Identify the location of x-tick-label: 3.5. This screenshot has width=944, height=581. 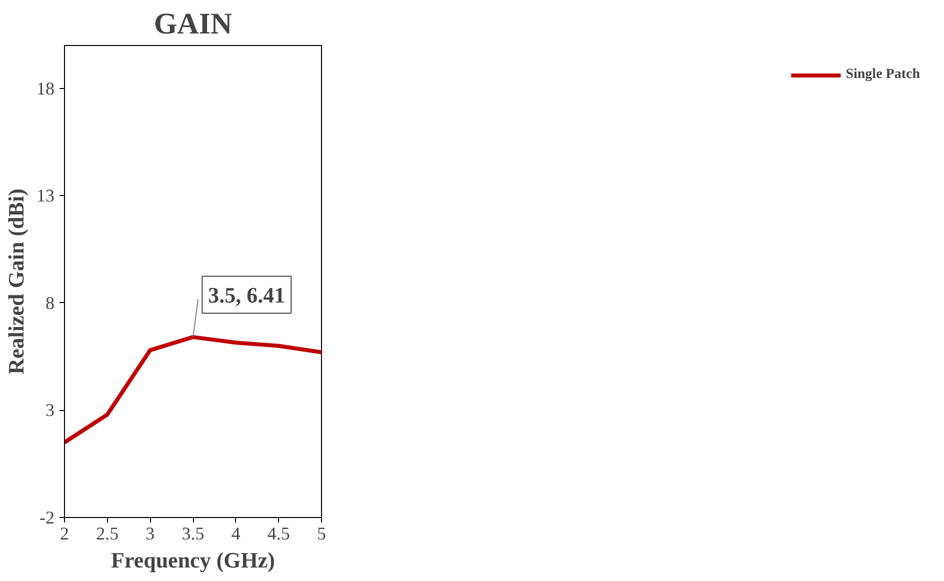
(193, 534).